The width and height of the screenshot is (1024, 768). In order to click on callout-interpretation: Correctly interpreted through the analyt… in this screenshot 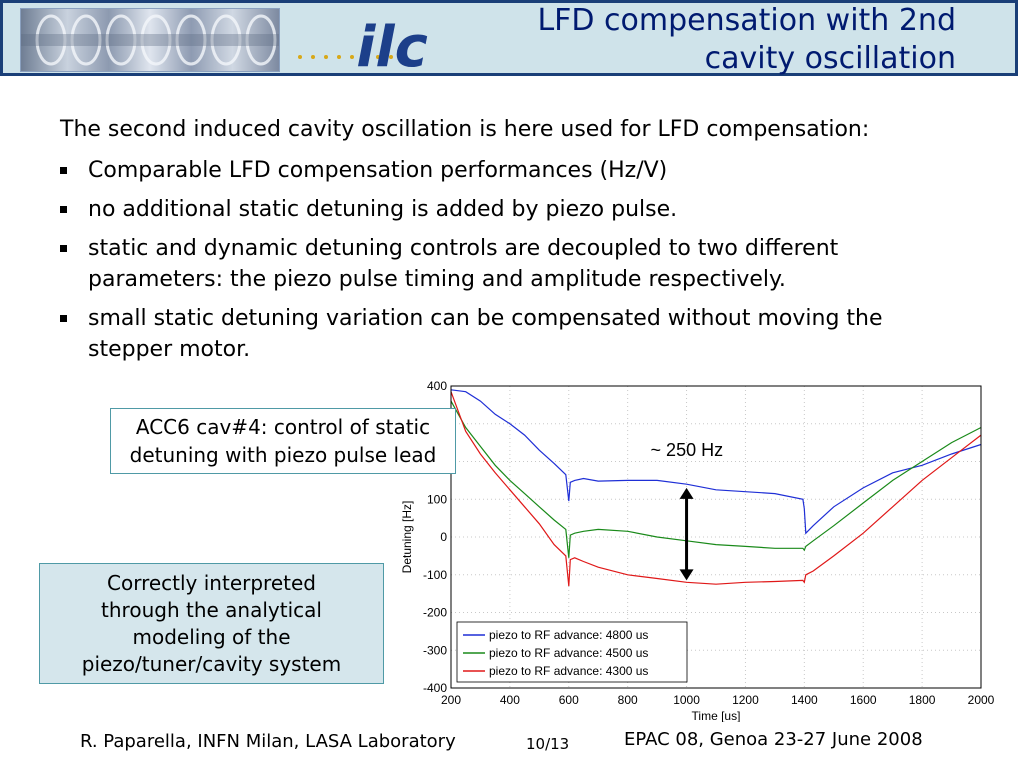, I will do `click(211, 623)`.